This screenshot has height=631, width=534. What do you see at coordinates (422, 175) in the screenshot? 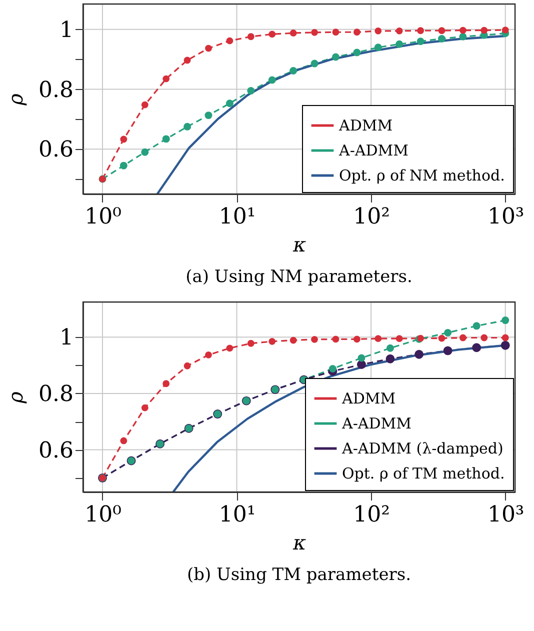
I see `legend-label: Opt. ρ of NM method.` at bounding box center [422, 175].